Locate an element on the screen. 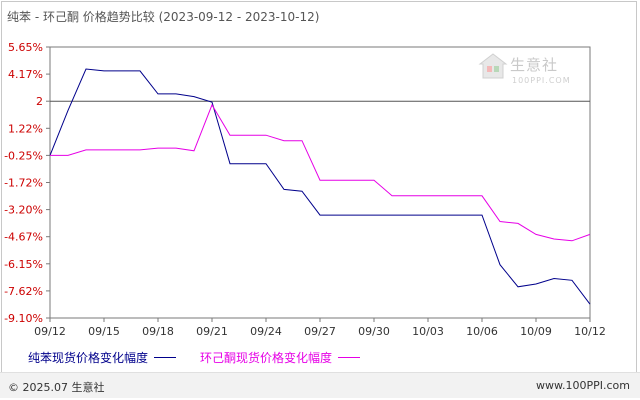 The width and height of the screenshot is (640, 400). y-tick-label: -4.67% is located at coordinates (23, 237).